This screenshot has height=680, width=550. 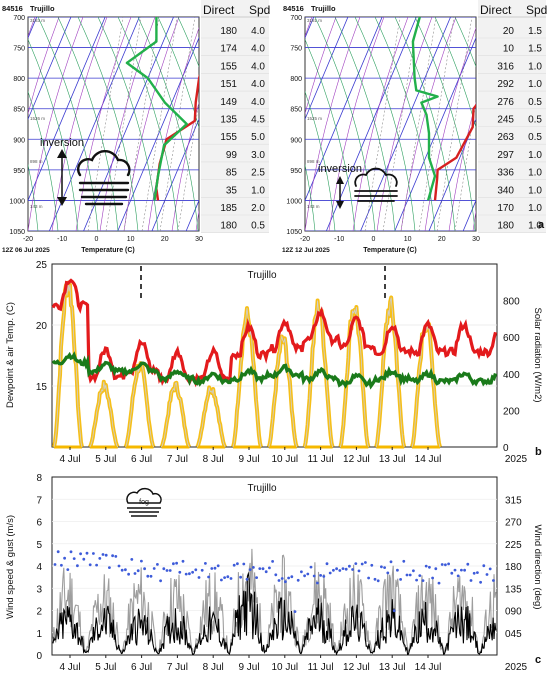 What do you see at coordinates (232, 173) in the screenshot?
I see `wind-direction-cell: 85` at bounding box center [232, 173].